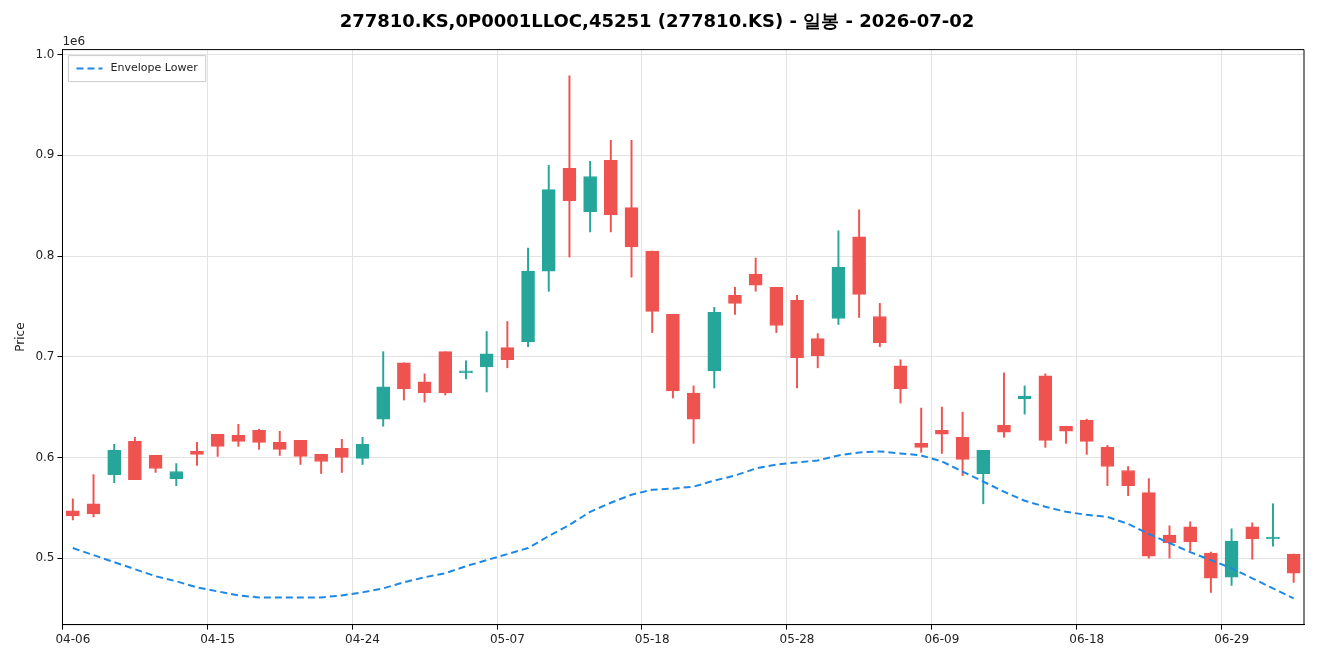 The height and width of the screenshot is (660, 1320). Describe the element at coordinates (1232, 638) in the screenshot. I see `x-tick-label: 06-29` at that location.